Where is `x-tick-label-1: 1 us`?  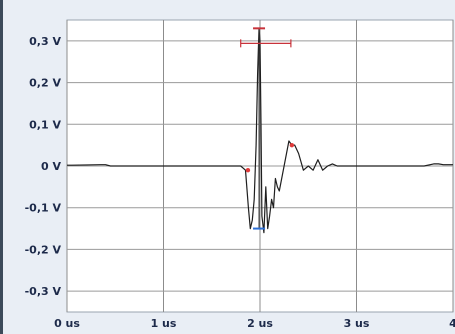 x-tick-label-1: 1 us is located at coordinates (164, 323).